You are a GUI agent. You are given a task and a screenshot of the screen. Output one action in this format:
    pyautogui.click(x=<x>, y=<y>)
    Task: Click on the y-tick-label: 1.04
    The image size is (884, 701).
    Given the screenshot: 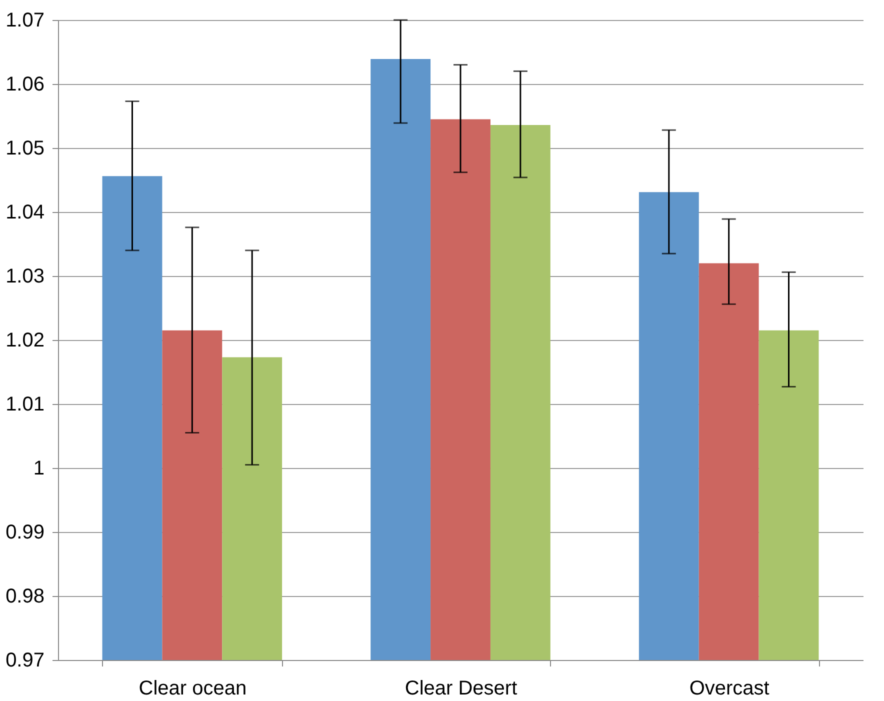 What is the action you would take?
    pyautogui.click(x=25, y=213)
    